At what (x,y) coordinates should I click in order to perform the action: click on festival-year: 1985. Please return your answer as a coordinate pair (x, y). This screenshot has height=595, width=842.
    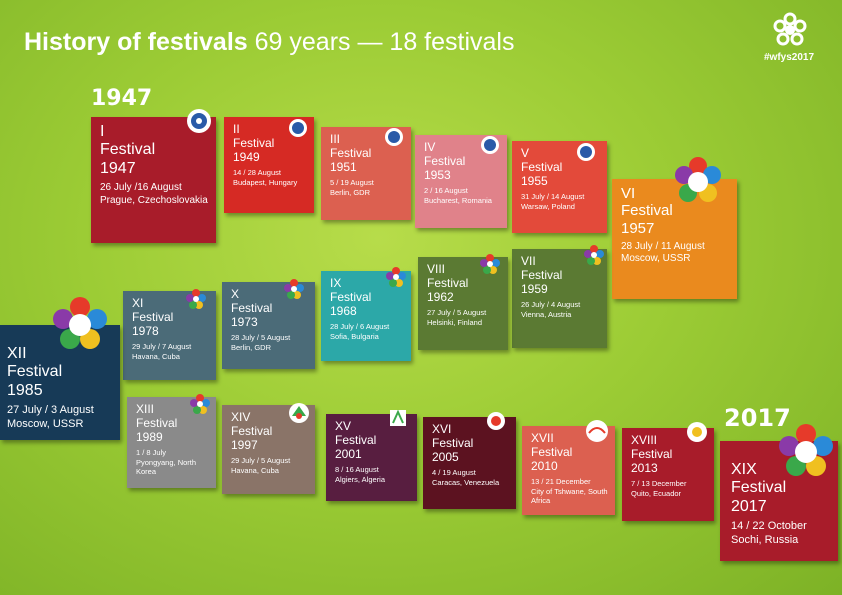
    Looking at the image, I should click on (25, 390).